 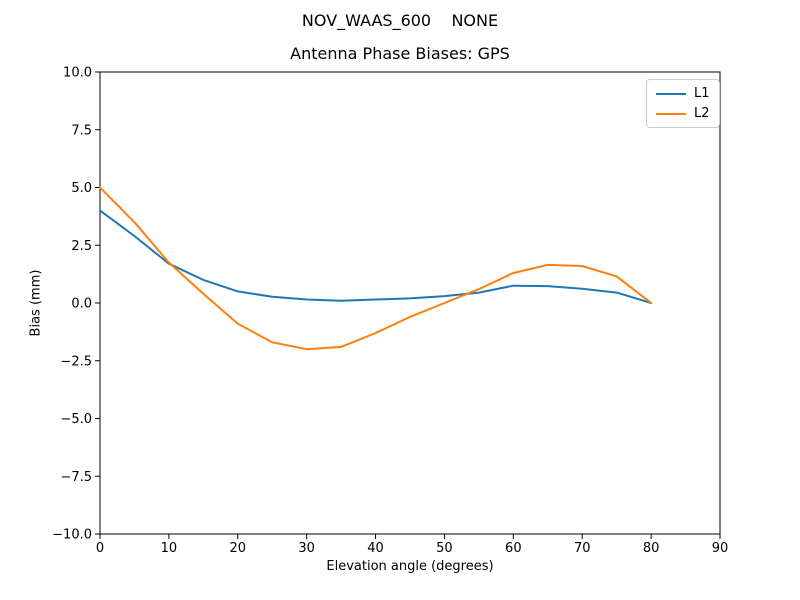 What do you see at coordinates (444, 548) in the screenshot?
I see `x-tick-label: 50` at bounding box center [444, 548].